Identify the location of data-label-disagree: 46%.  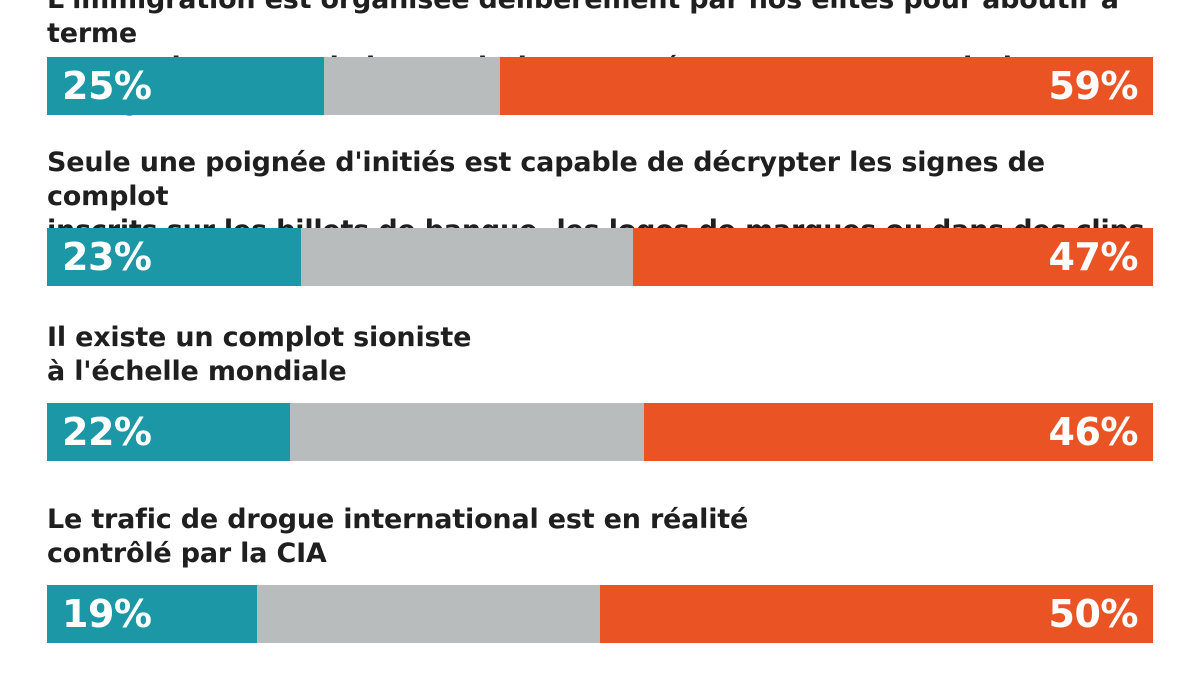
(1093, 432).